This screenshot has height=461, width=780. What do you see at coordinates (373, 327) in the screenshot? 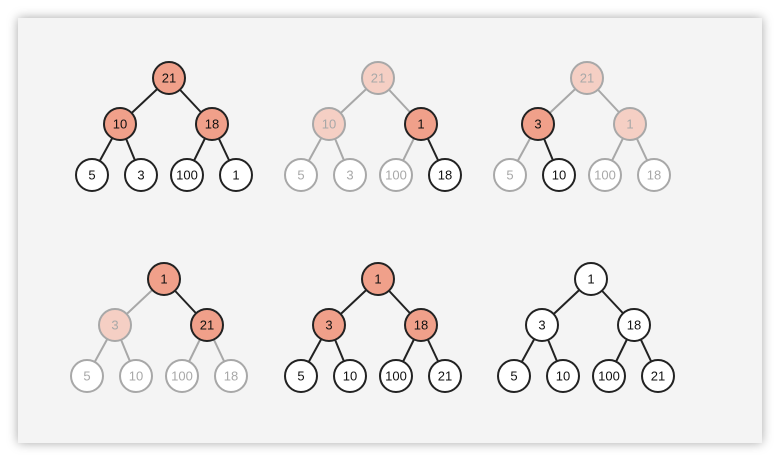
I see `heap-tree-step-5: 1 3 18 5 10 100 21` at bounding box center [373, 327].